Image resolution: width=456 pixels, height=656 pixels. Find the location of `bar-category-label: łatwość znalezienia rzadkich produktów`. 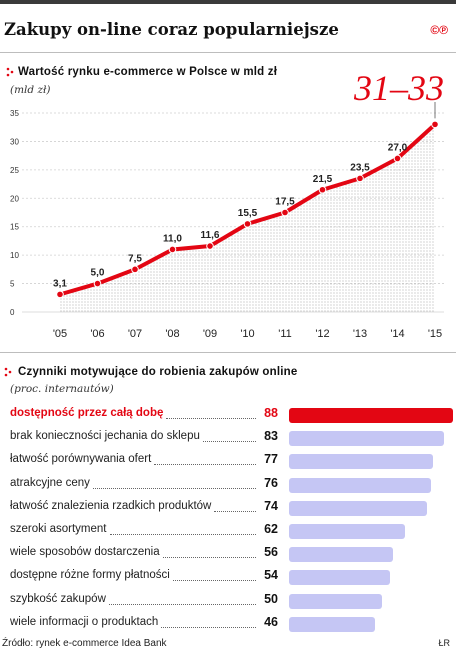

bar-category-label: łatwość znalezienia rzadkich produktów is located at coordinates (111, 505).